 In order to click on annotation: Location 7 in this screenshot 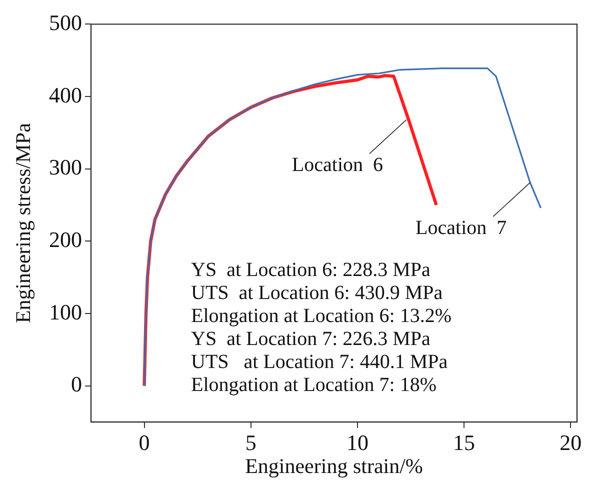, I will do `click(461, 227)`.